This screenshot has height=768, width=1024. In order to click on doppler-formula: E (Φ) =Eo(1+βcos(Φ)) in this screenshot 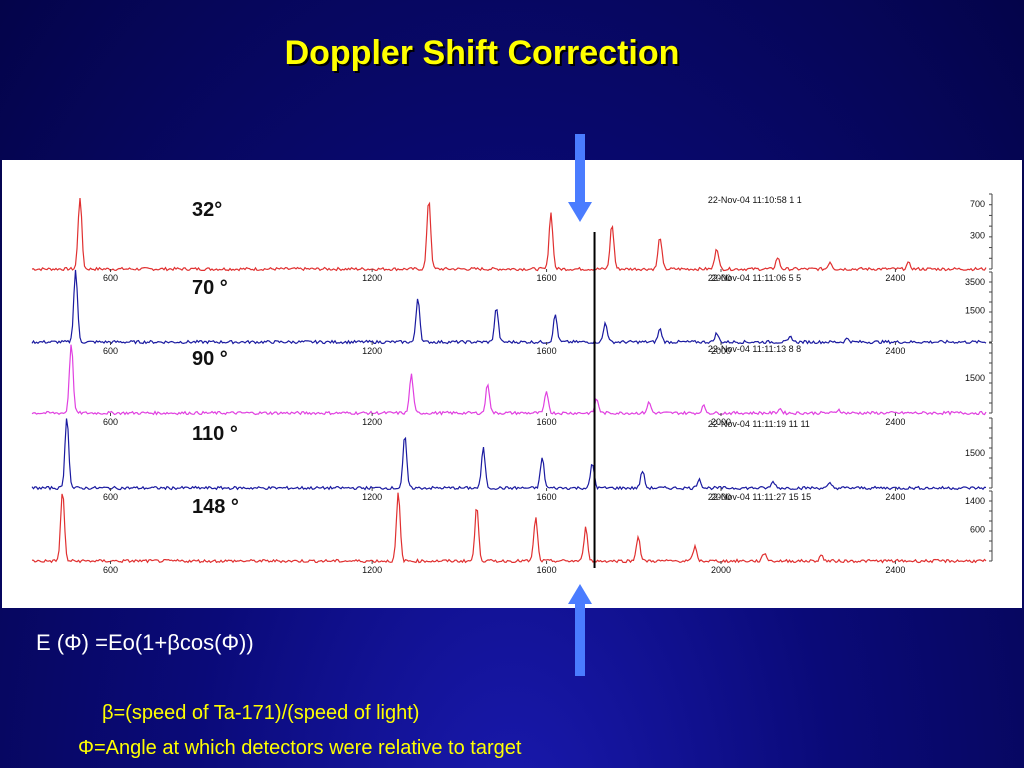, I will do `click(145, 642)`.